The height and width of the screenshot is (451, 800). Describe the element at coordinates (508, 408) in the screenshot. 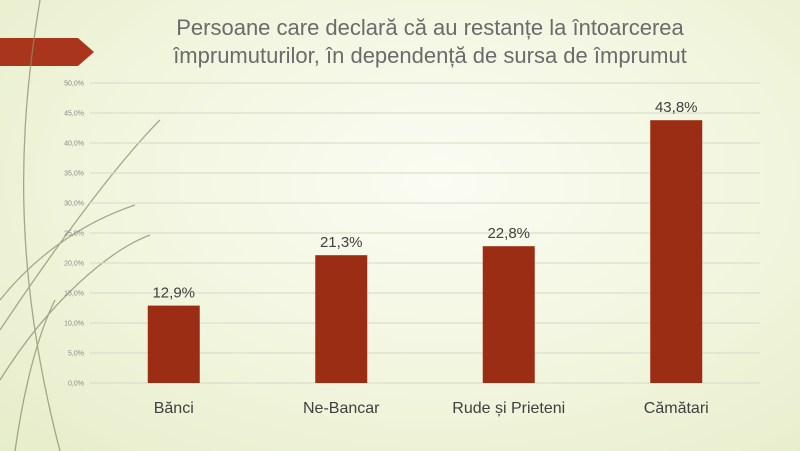

I see `x-category-label: Rude și Prieteni` at that location.